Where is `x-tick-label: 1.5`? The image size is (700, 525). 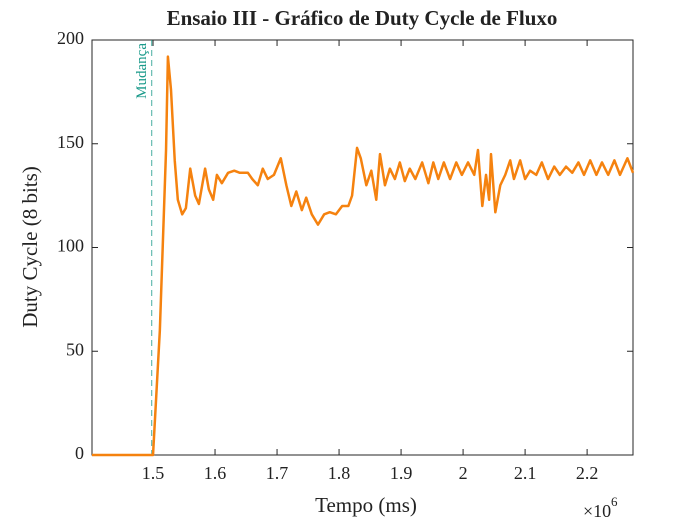 x-tick-label: 1.5 is located at coordinates (153, 473).